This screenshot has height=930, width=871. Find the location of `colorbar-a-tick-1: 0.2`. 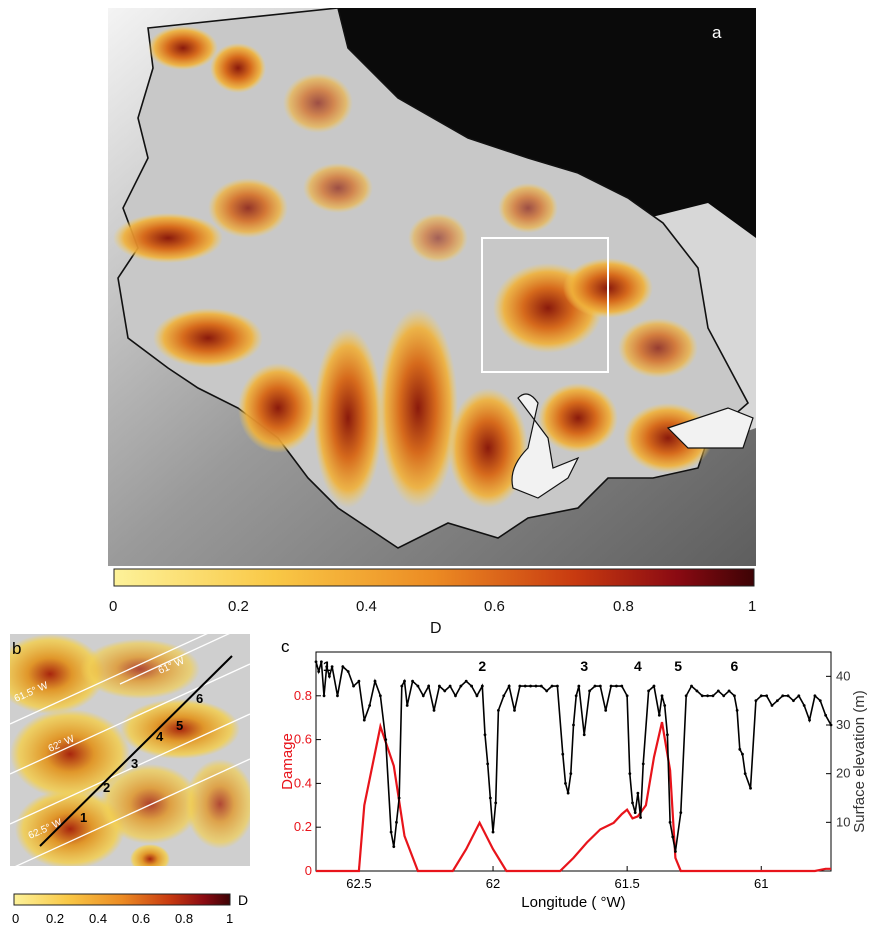

colorbar-a-tick-1: 0.2 is located at coordinates (238, 606).